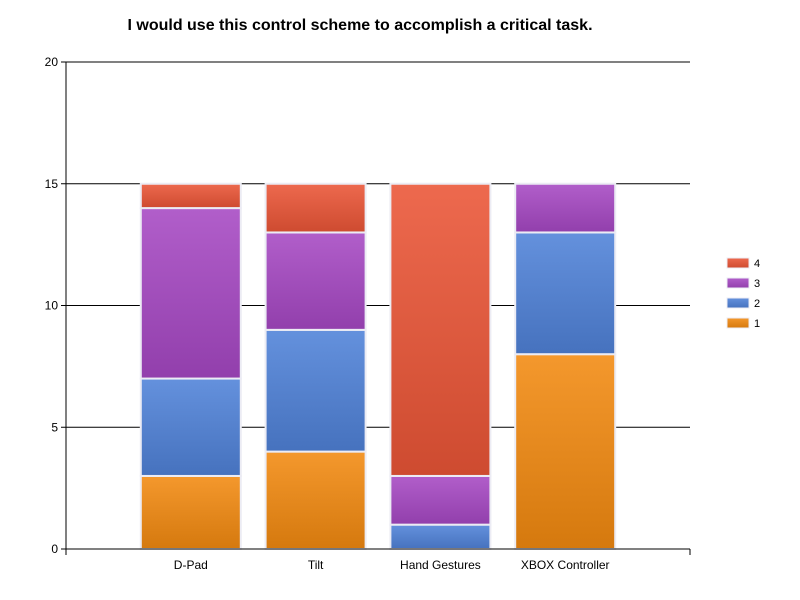  Describe the element at coordinates (743, 293) in the screenshot. I see `legend: 4 3 2 1` at that location.